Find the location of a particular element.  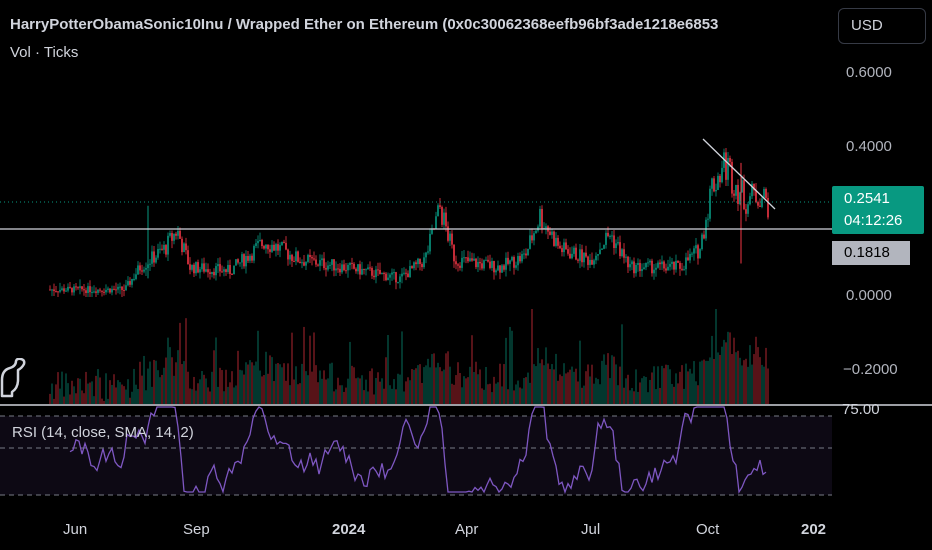

trendline is located at coordinates (739, 174).